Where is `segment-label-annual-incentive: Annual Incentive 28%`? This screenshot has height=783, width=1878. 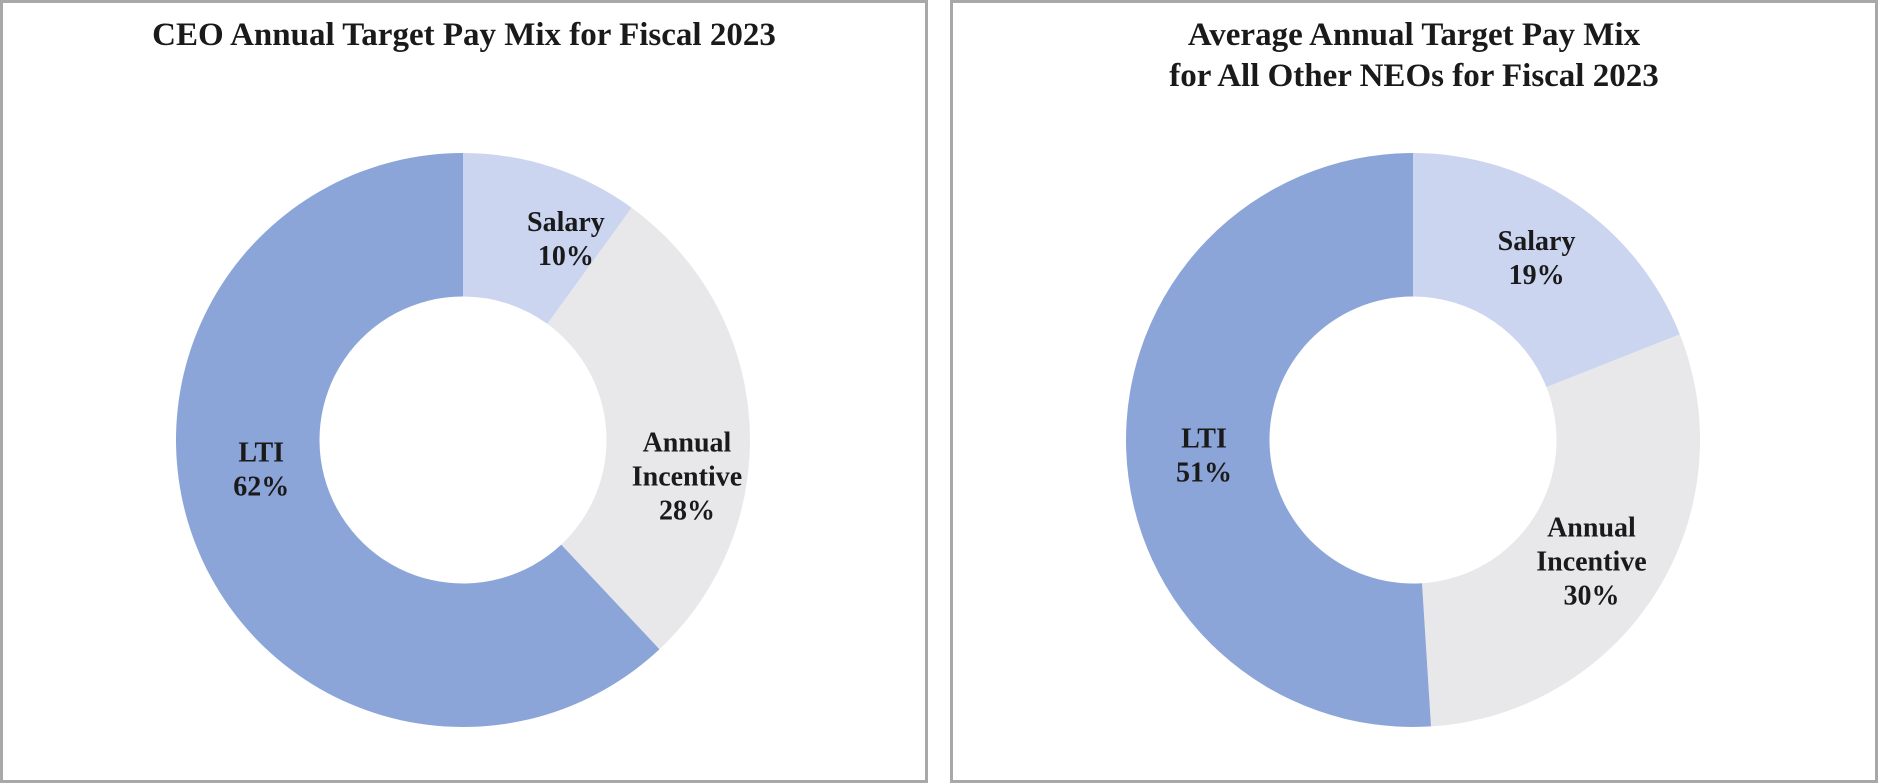 segment-label-annual-incentive: Annual Incentive 28% is located at coordinates (687, 476).